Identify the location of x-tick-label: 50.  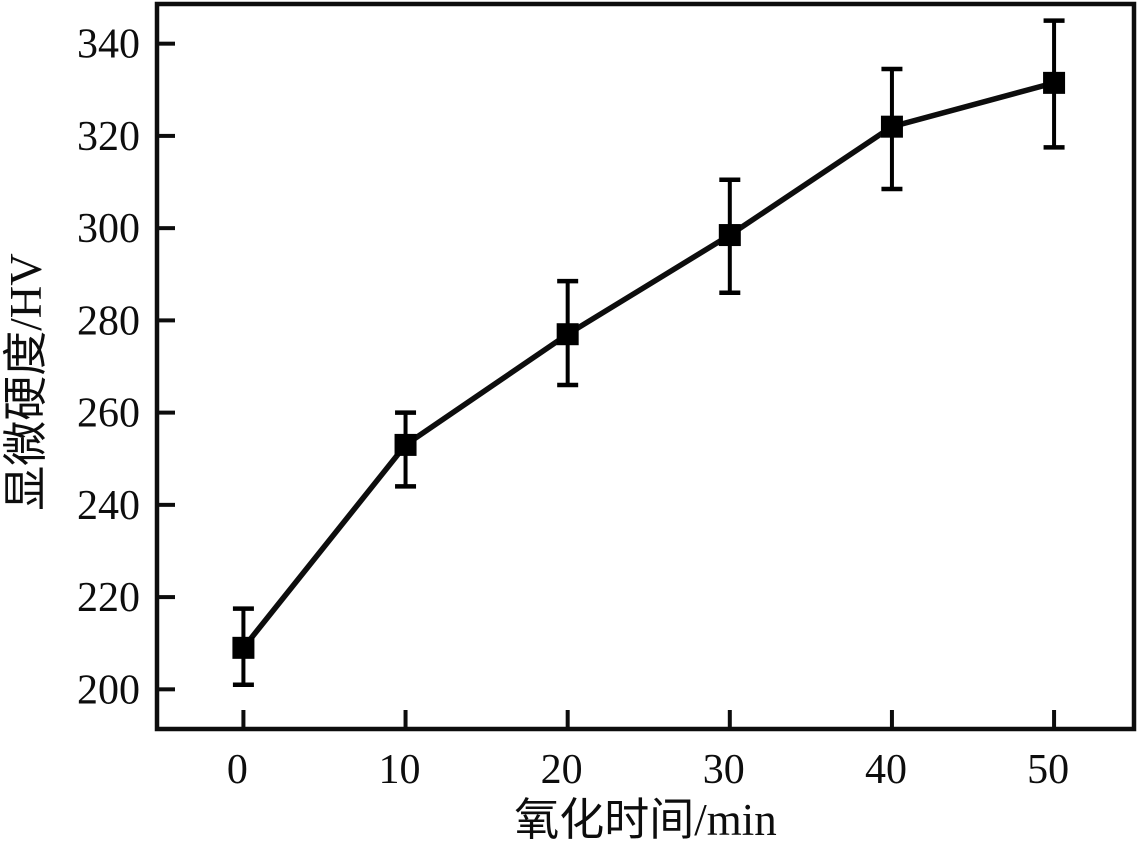
(1048, 770).